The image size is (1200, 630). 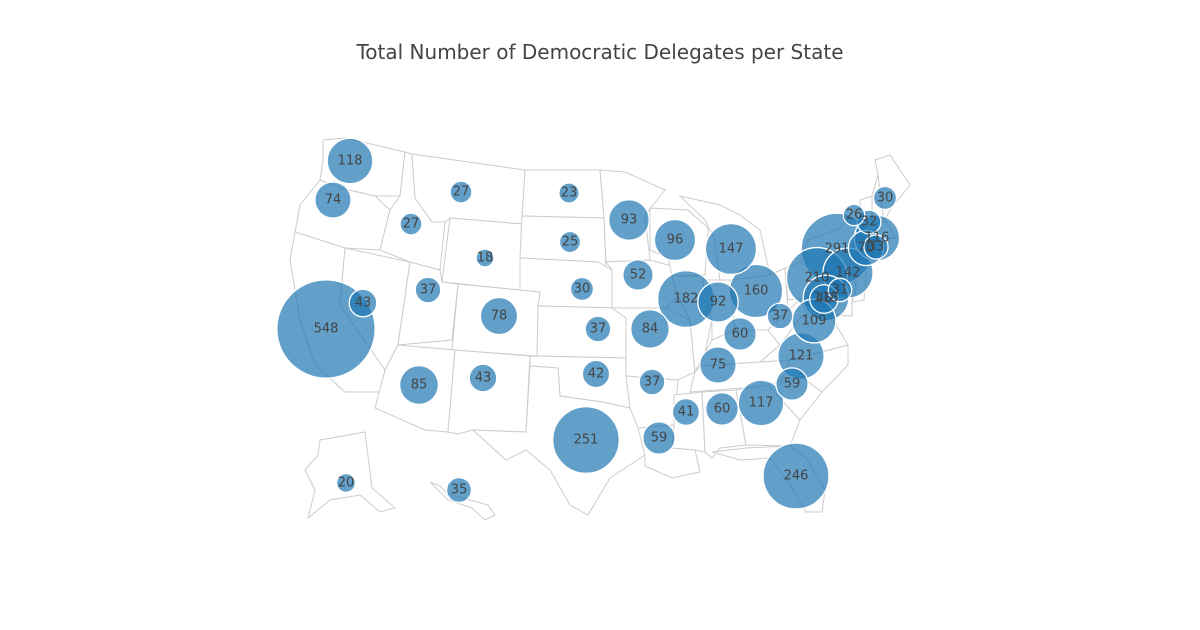 I want to click on bubble-label-ne: 30, so click(x=582, y=289).